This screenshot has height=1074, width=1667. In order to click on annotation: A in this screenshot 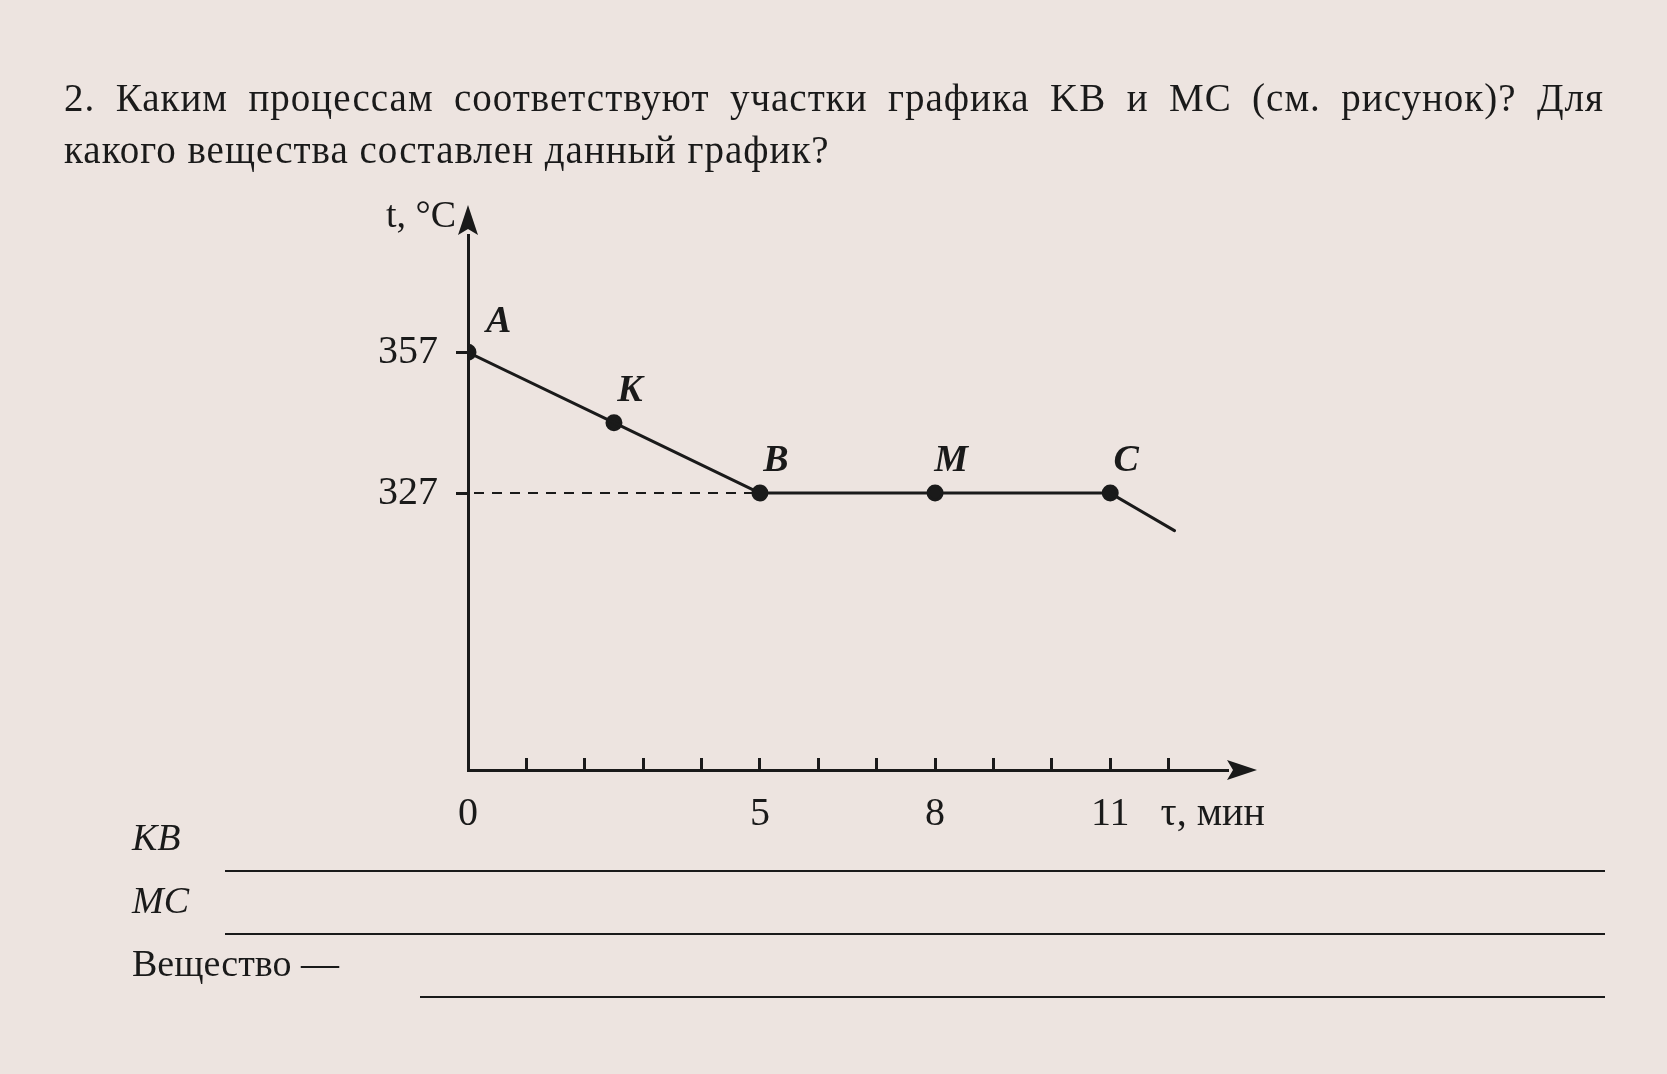, I will do `click(498, 319)`.